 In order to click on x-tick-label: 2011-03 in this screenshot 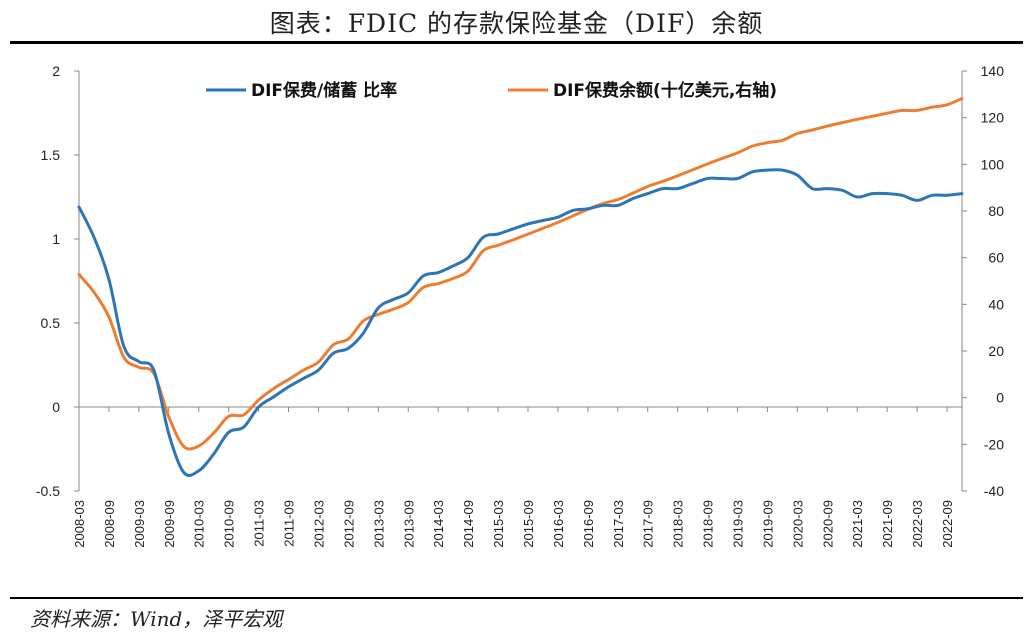, I will do `click(259, 523)`.